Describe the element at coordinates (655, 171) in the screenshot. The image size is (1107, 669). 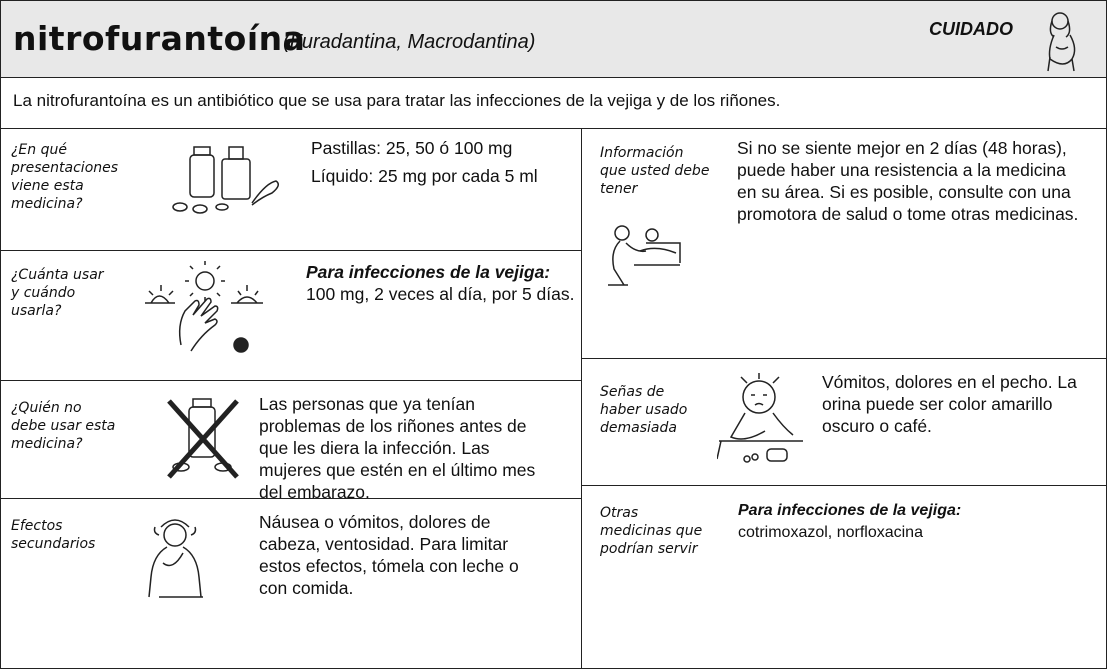
I see `section-label: Información que usted debe tener` at that location.